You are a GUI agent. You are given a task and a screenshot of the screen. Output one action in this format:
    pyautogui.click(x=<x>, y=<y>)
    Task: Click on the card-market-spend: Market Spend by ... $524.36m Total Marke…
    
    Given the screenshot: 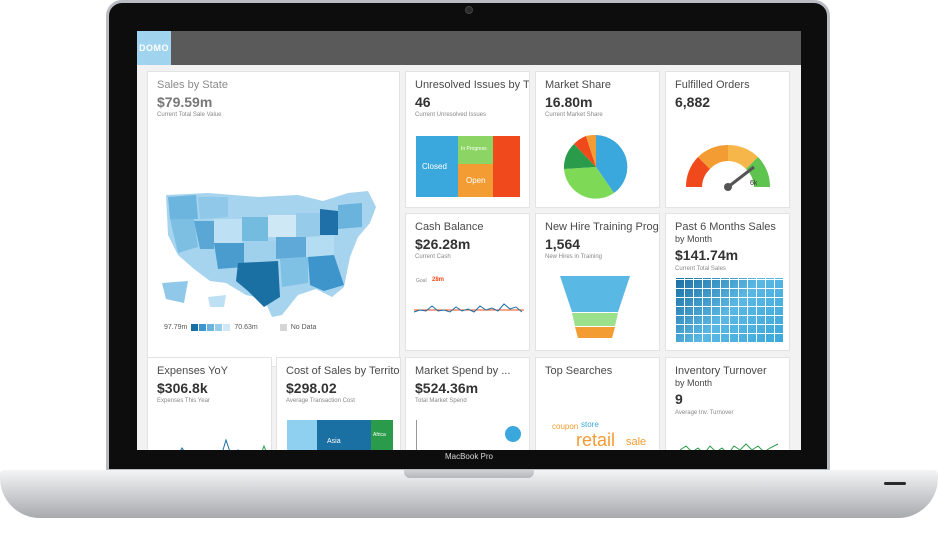 What is the action you would take?
    pyautogui.click(x=467, y=403)
    